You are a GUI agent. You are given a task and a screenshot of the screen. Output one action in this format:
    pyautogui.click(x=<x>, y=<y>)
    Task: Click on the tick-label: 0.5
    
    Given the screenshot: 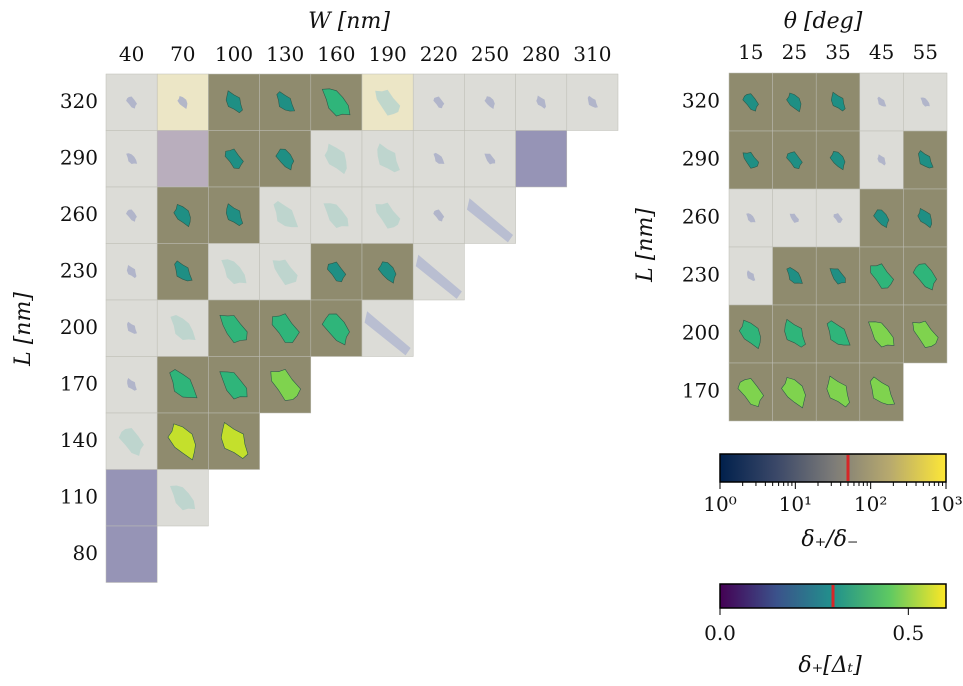 What is the action you would take?
    pyautogui.click(x=908, y=633)
    